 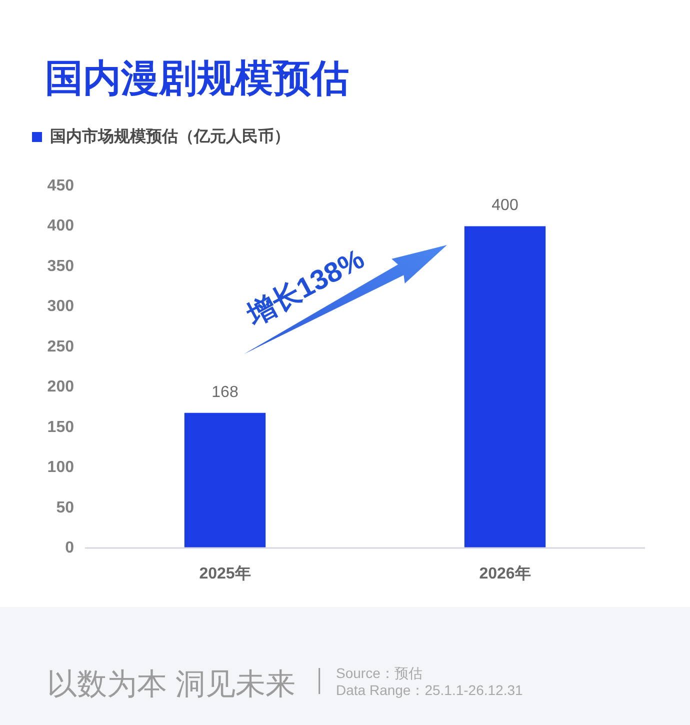 I want to click on y-tick-label: 200, so click(x=60, y=387).